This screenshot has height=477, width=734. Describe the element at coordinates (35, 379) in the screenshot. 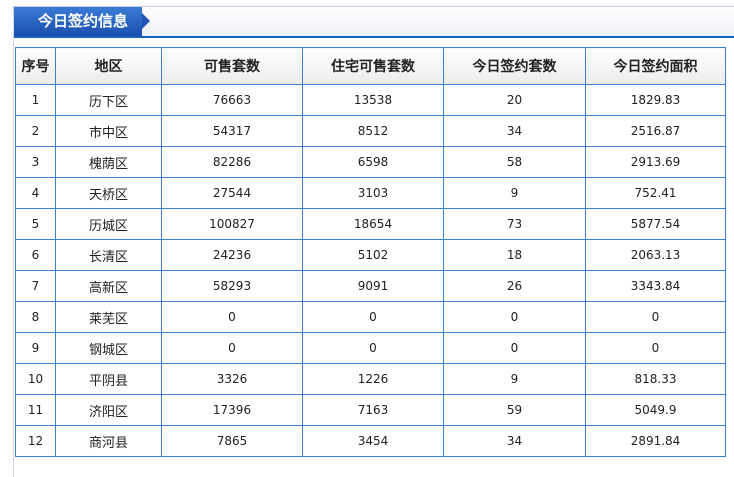

I see `table-cell: 10` at that location.